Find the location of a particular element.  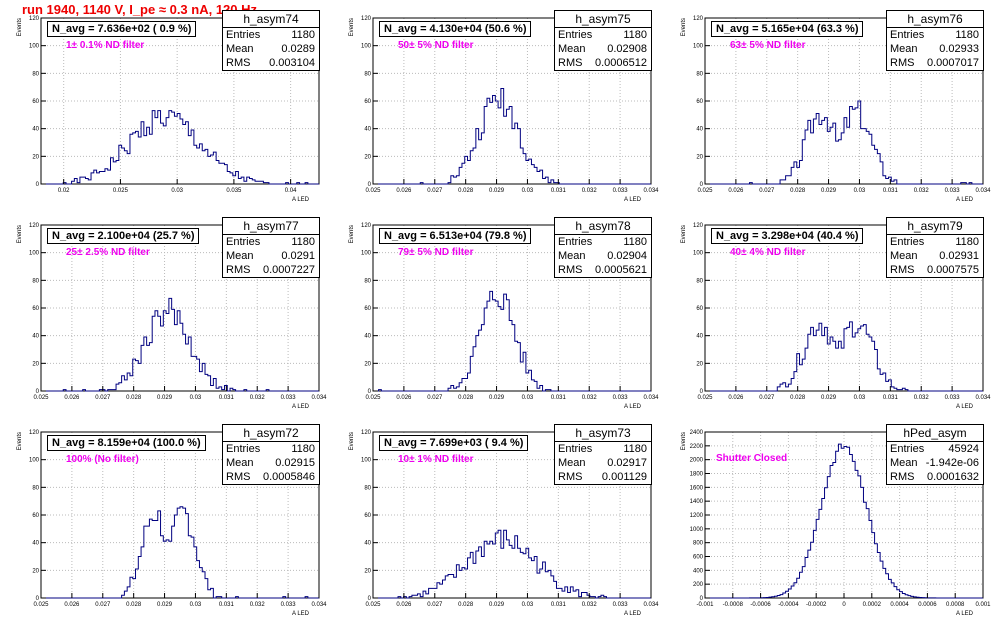

stat-rms-row: RMS 0.0005621 is located at coordinates (603, 270).